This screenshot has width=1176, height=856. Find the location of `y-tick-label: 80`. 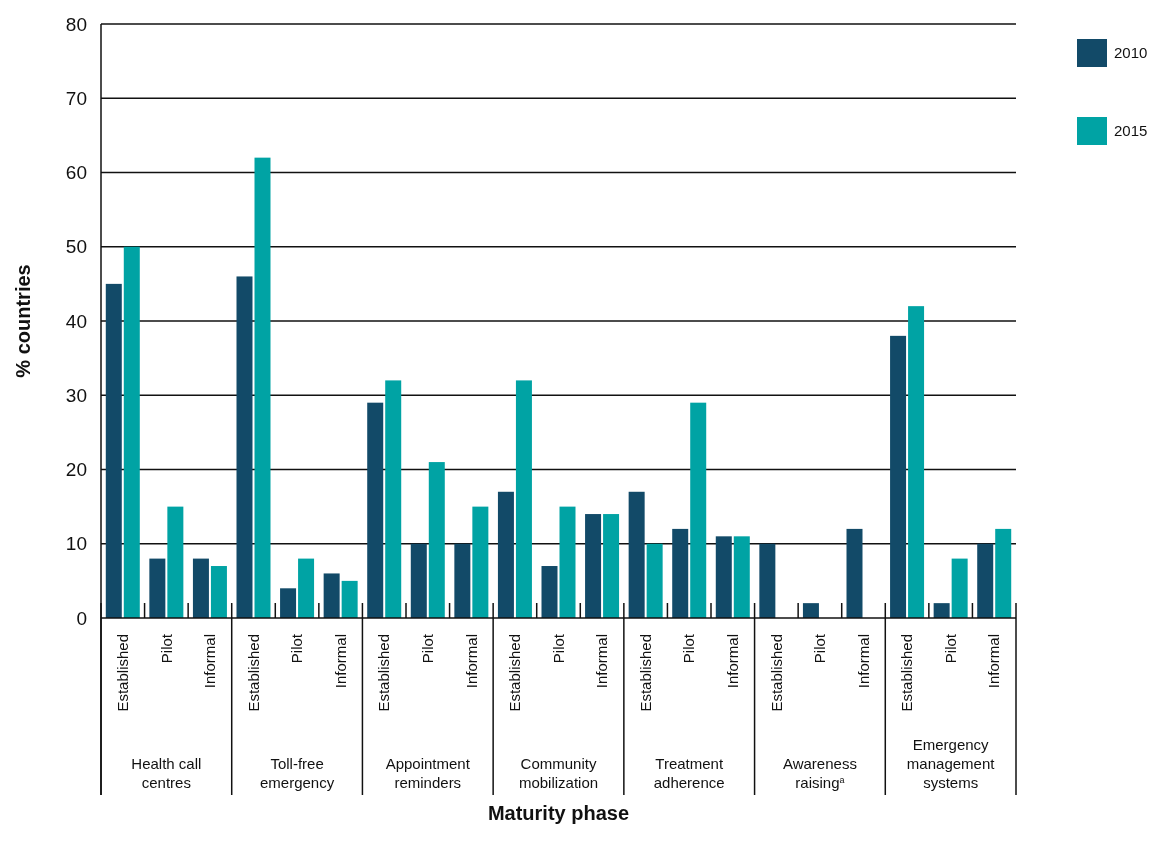

y-tick-label: 80 is located at coordinates (76, 24).